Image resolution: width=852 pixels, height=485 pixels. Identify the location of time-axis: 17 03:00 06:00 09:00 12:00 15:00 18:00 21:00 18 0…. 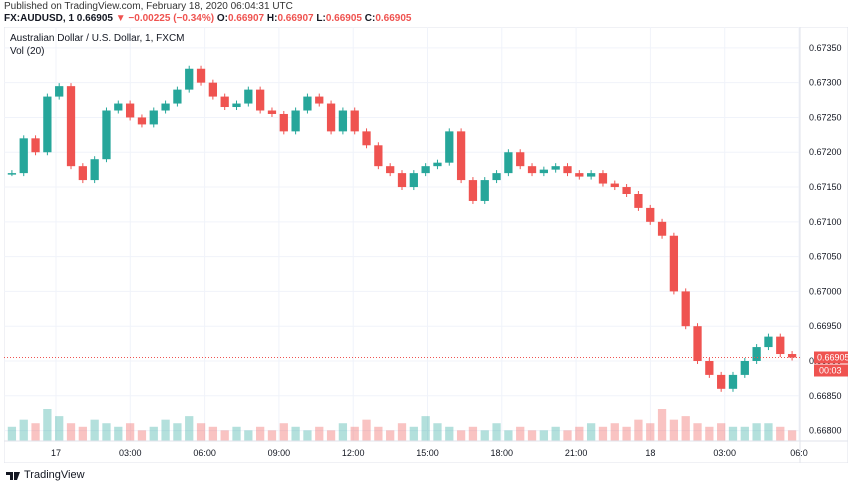
(429, 453).